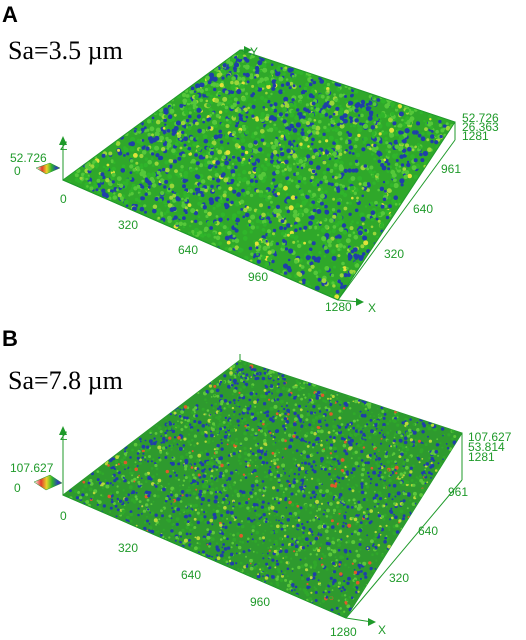 This screenshot has width=526, height=640. What do you see at coordinates (10, 338) in the screenshot?
I see `panel-b-letter: B` at bounding box center [10, 338].